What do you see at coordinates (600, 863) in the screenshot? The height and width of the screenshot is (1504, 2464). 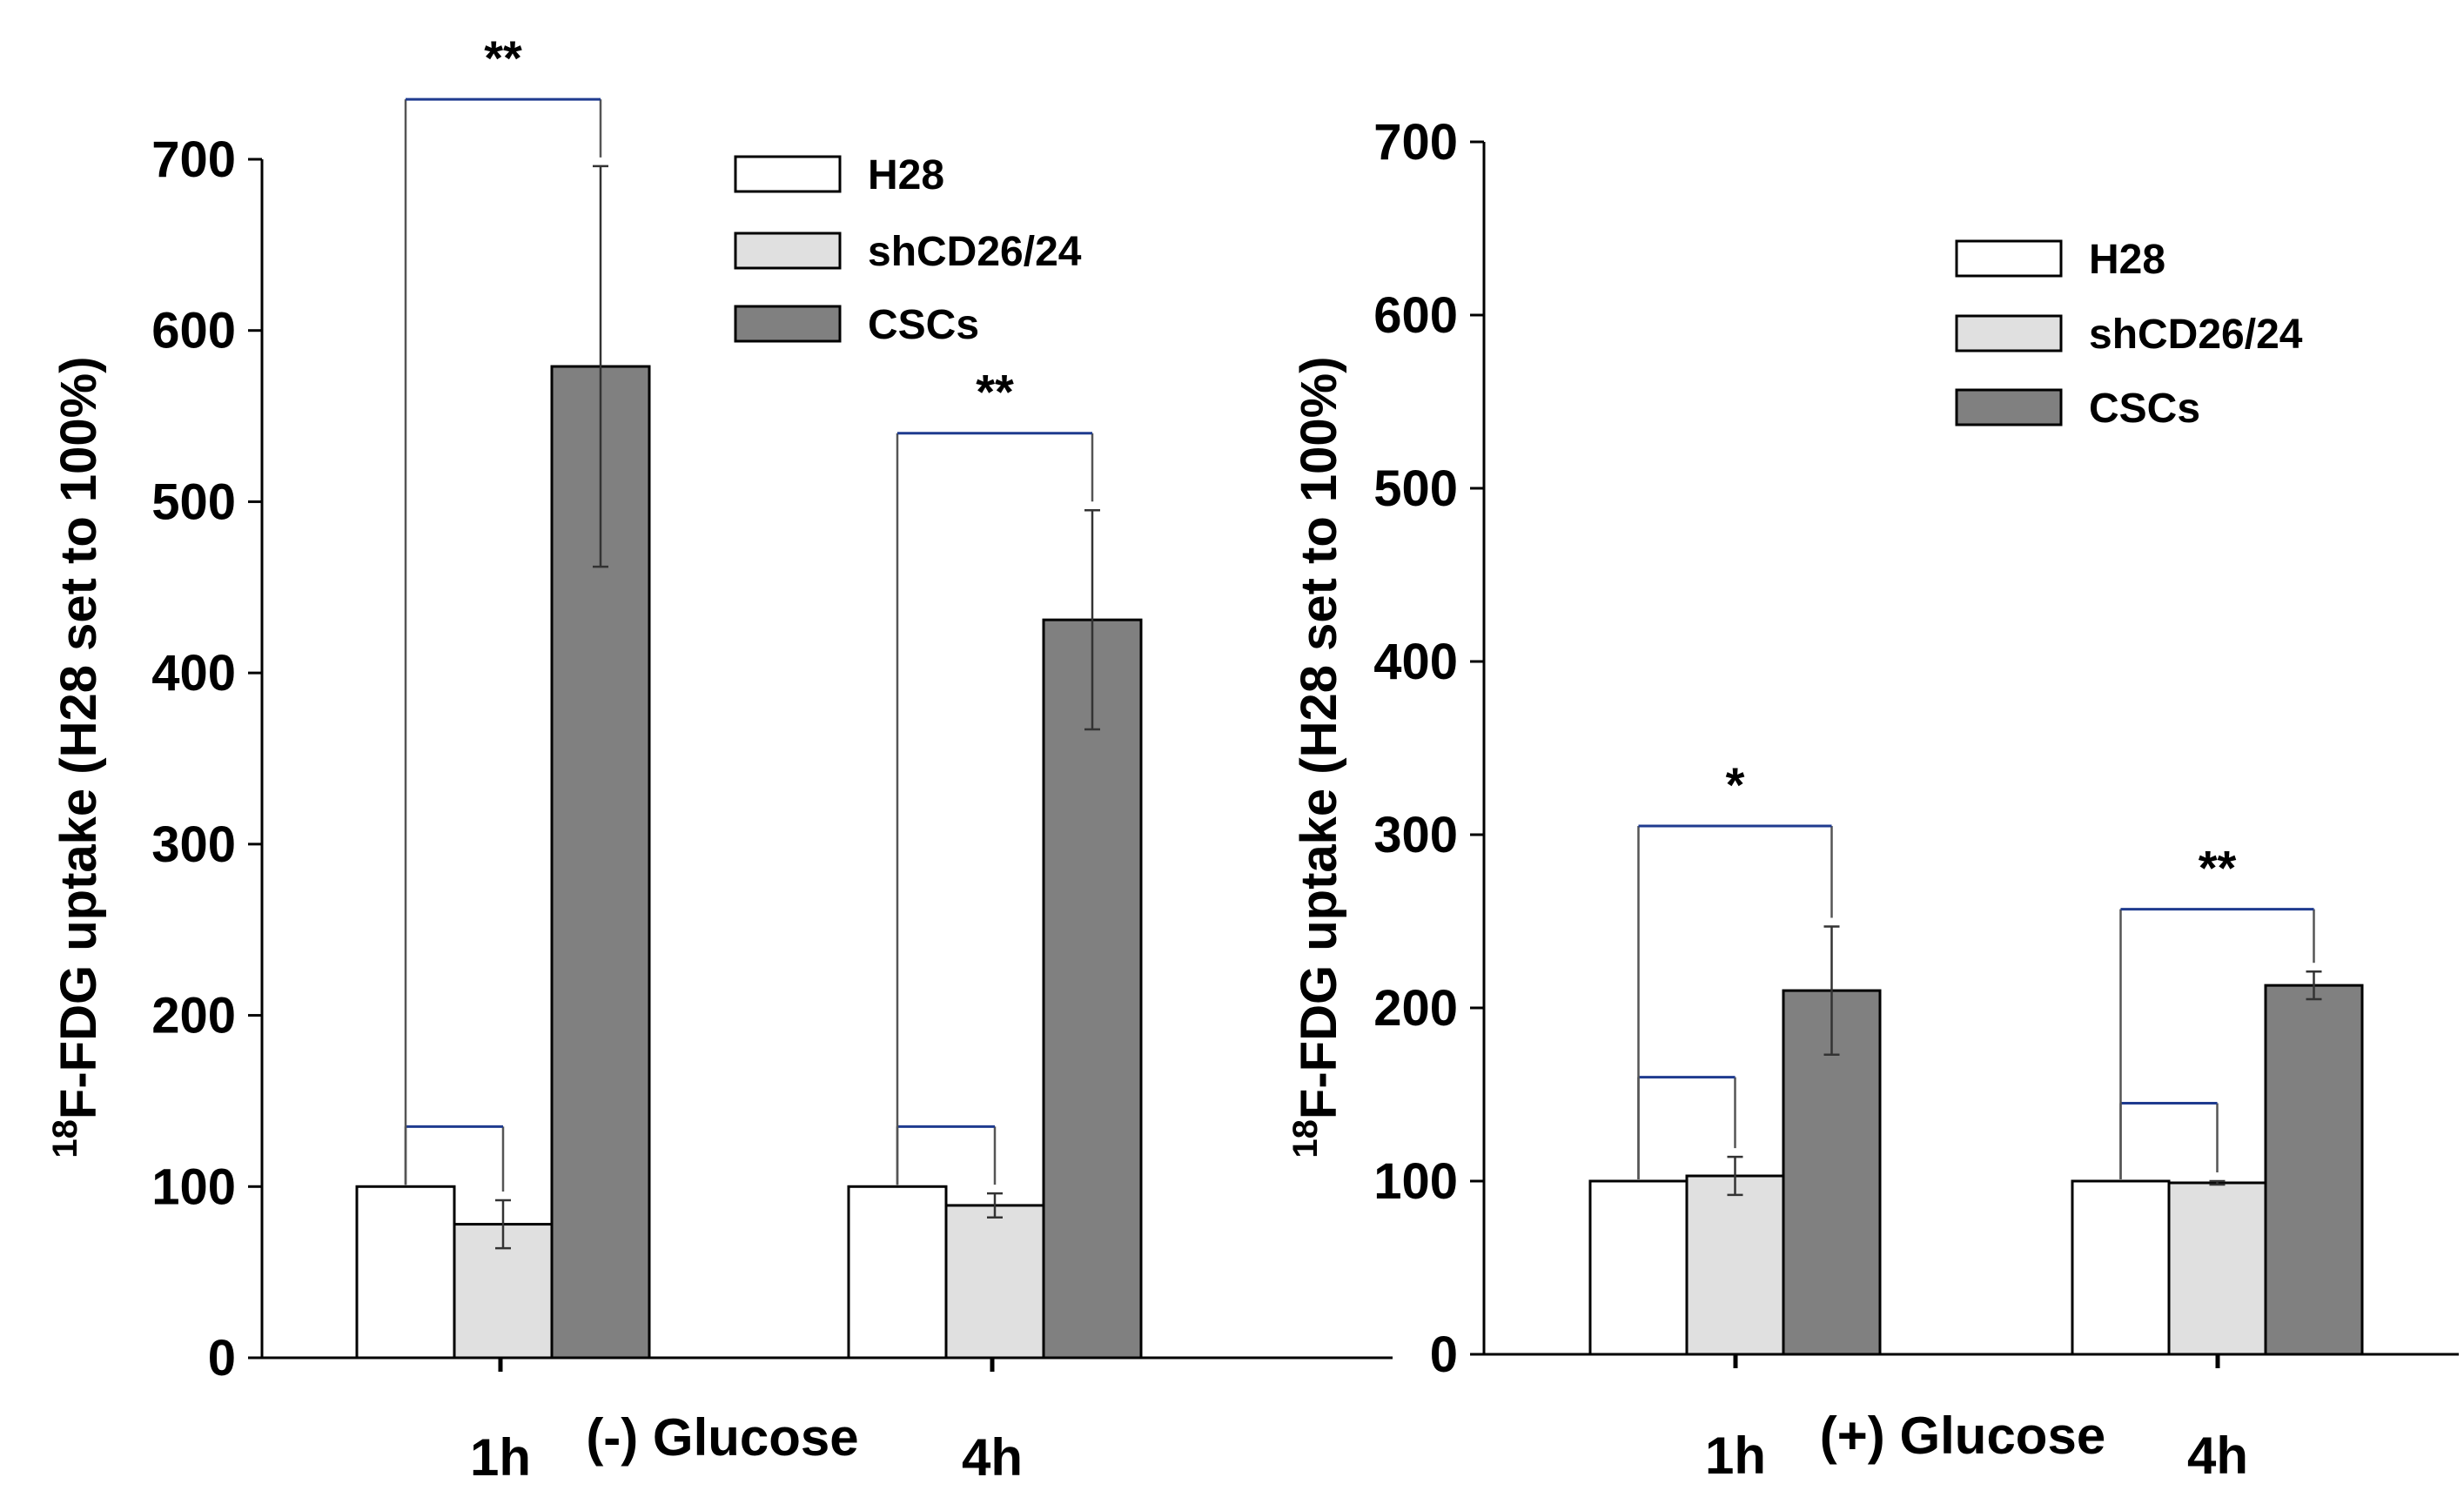 I see `bar-CSCs-1h` at bounding box center [600, 863].